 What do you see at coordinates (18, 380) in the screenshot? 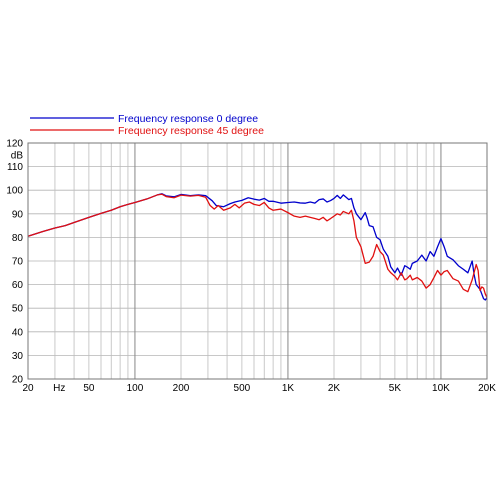
I see `y-tick-label: 20` at bounding box center [18, 380].